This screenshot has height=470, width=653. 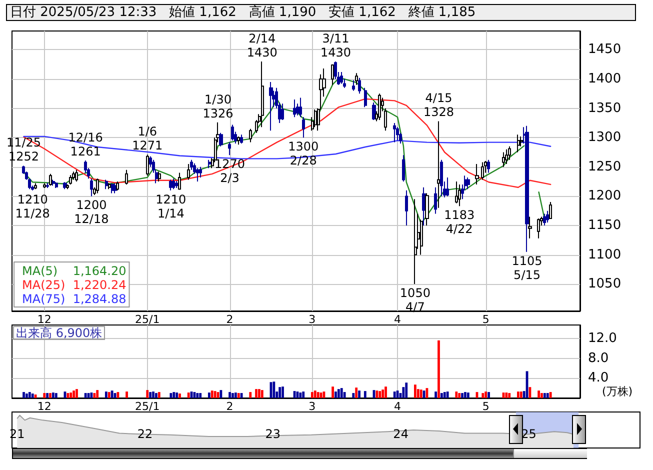 What do you see at coordinates (605, 196) in the screenshot?
I see `y-tick-label: 1200` at bounding box center [605, 196].